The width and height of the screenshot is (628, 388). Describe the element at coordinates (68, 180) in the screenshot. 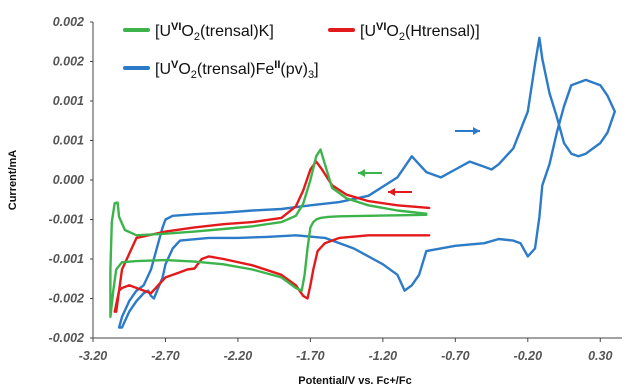

I see `y-tick-label: 0.000` at that location.